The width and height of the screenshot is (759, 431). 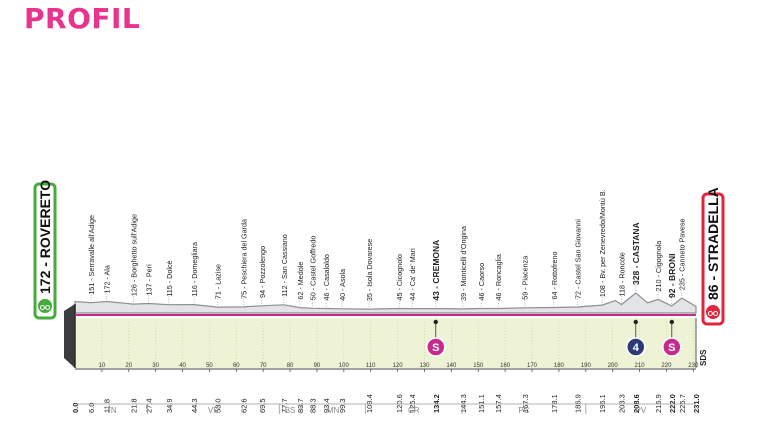 I want to click on place-label: 62 - Medole, so click(x=300, y=281).